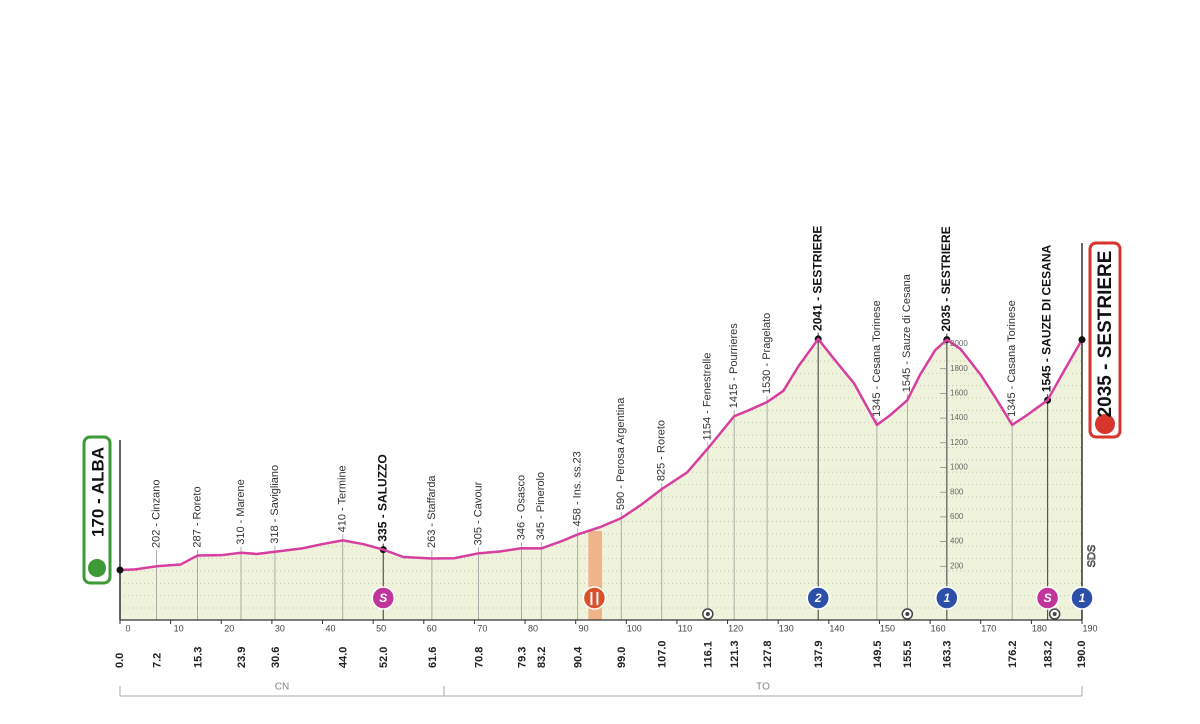  I want to click on waypoint-km: 149.5, so click(878, 654).